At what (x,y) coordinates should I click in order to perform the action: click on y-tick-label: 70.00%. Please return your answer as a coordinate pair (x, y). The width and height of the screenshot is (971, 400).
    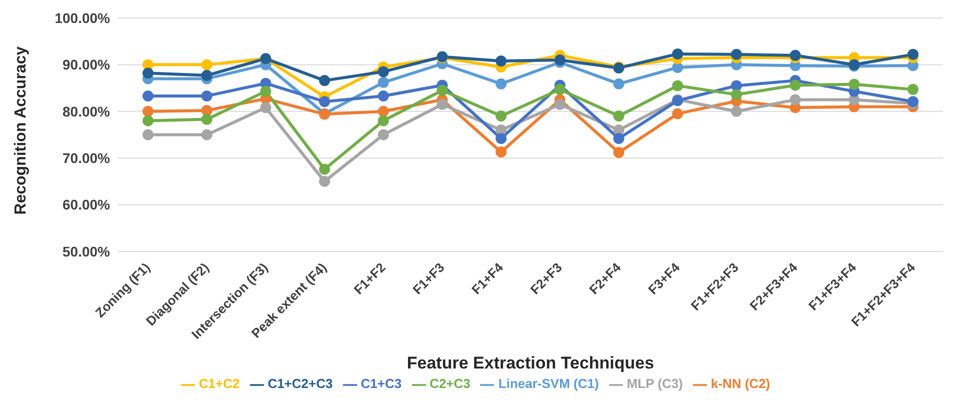
    Looking at the image, I should click on (86, 158).